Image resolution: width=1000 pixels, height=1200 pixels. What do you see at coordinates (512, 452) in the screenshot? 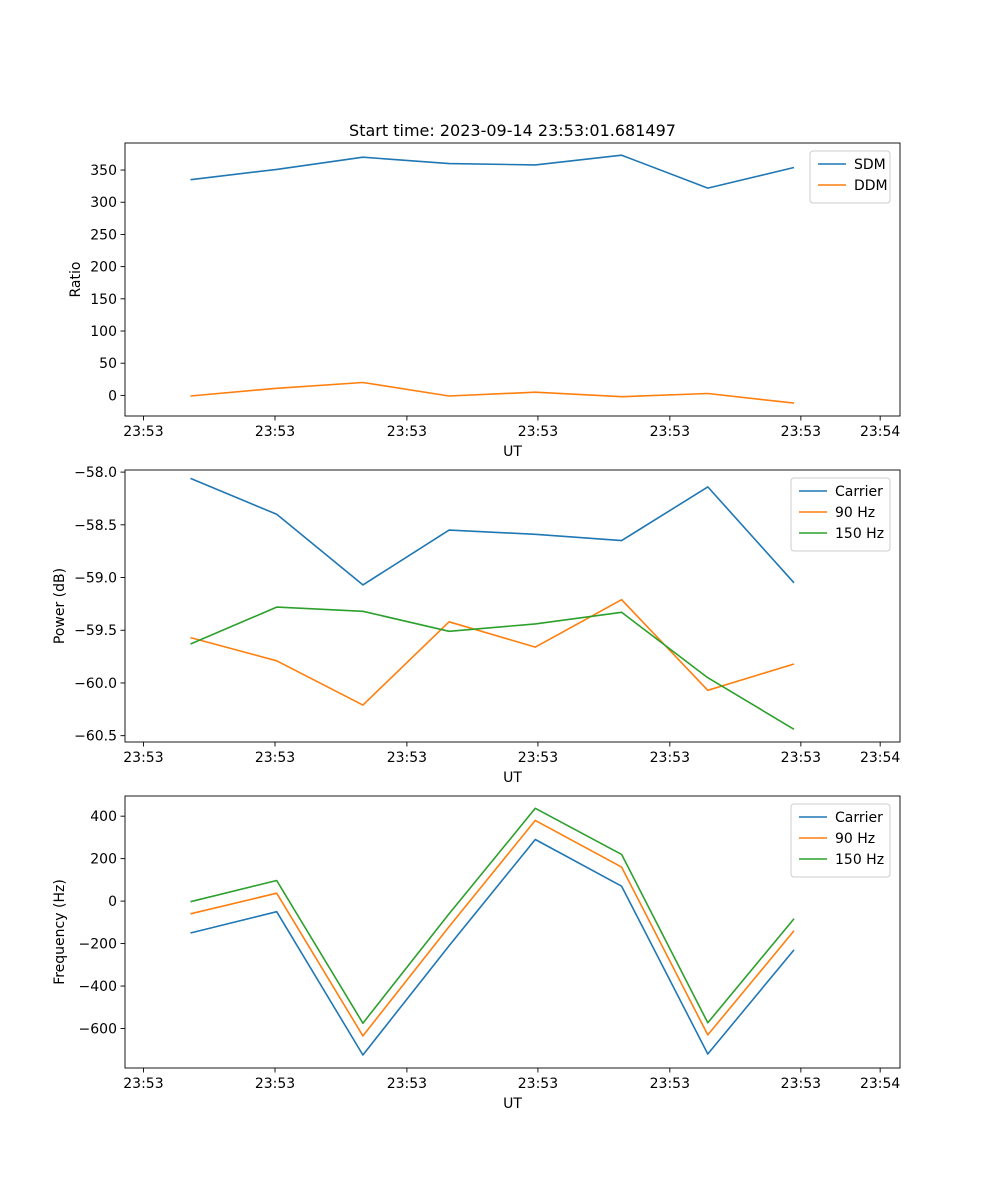
I see `ratio-x-axis-label: UT` at bounding box center [512, 452].